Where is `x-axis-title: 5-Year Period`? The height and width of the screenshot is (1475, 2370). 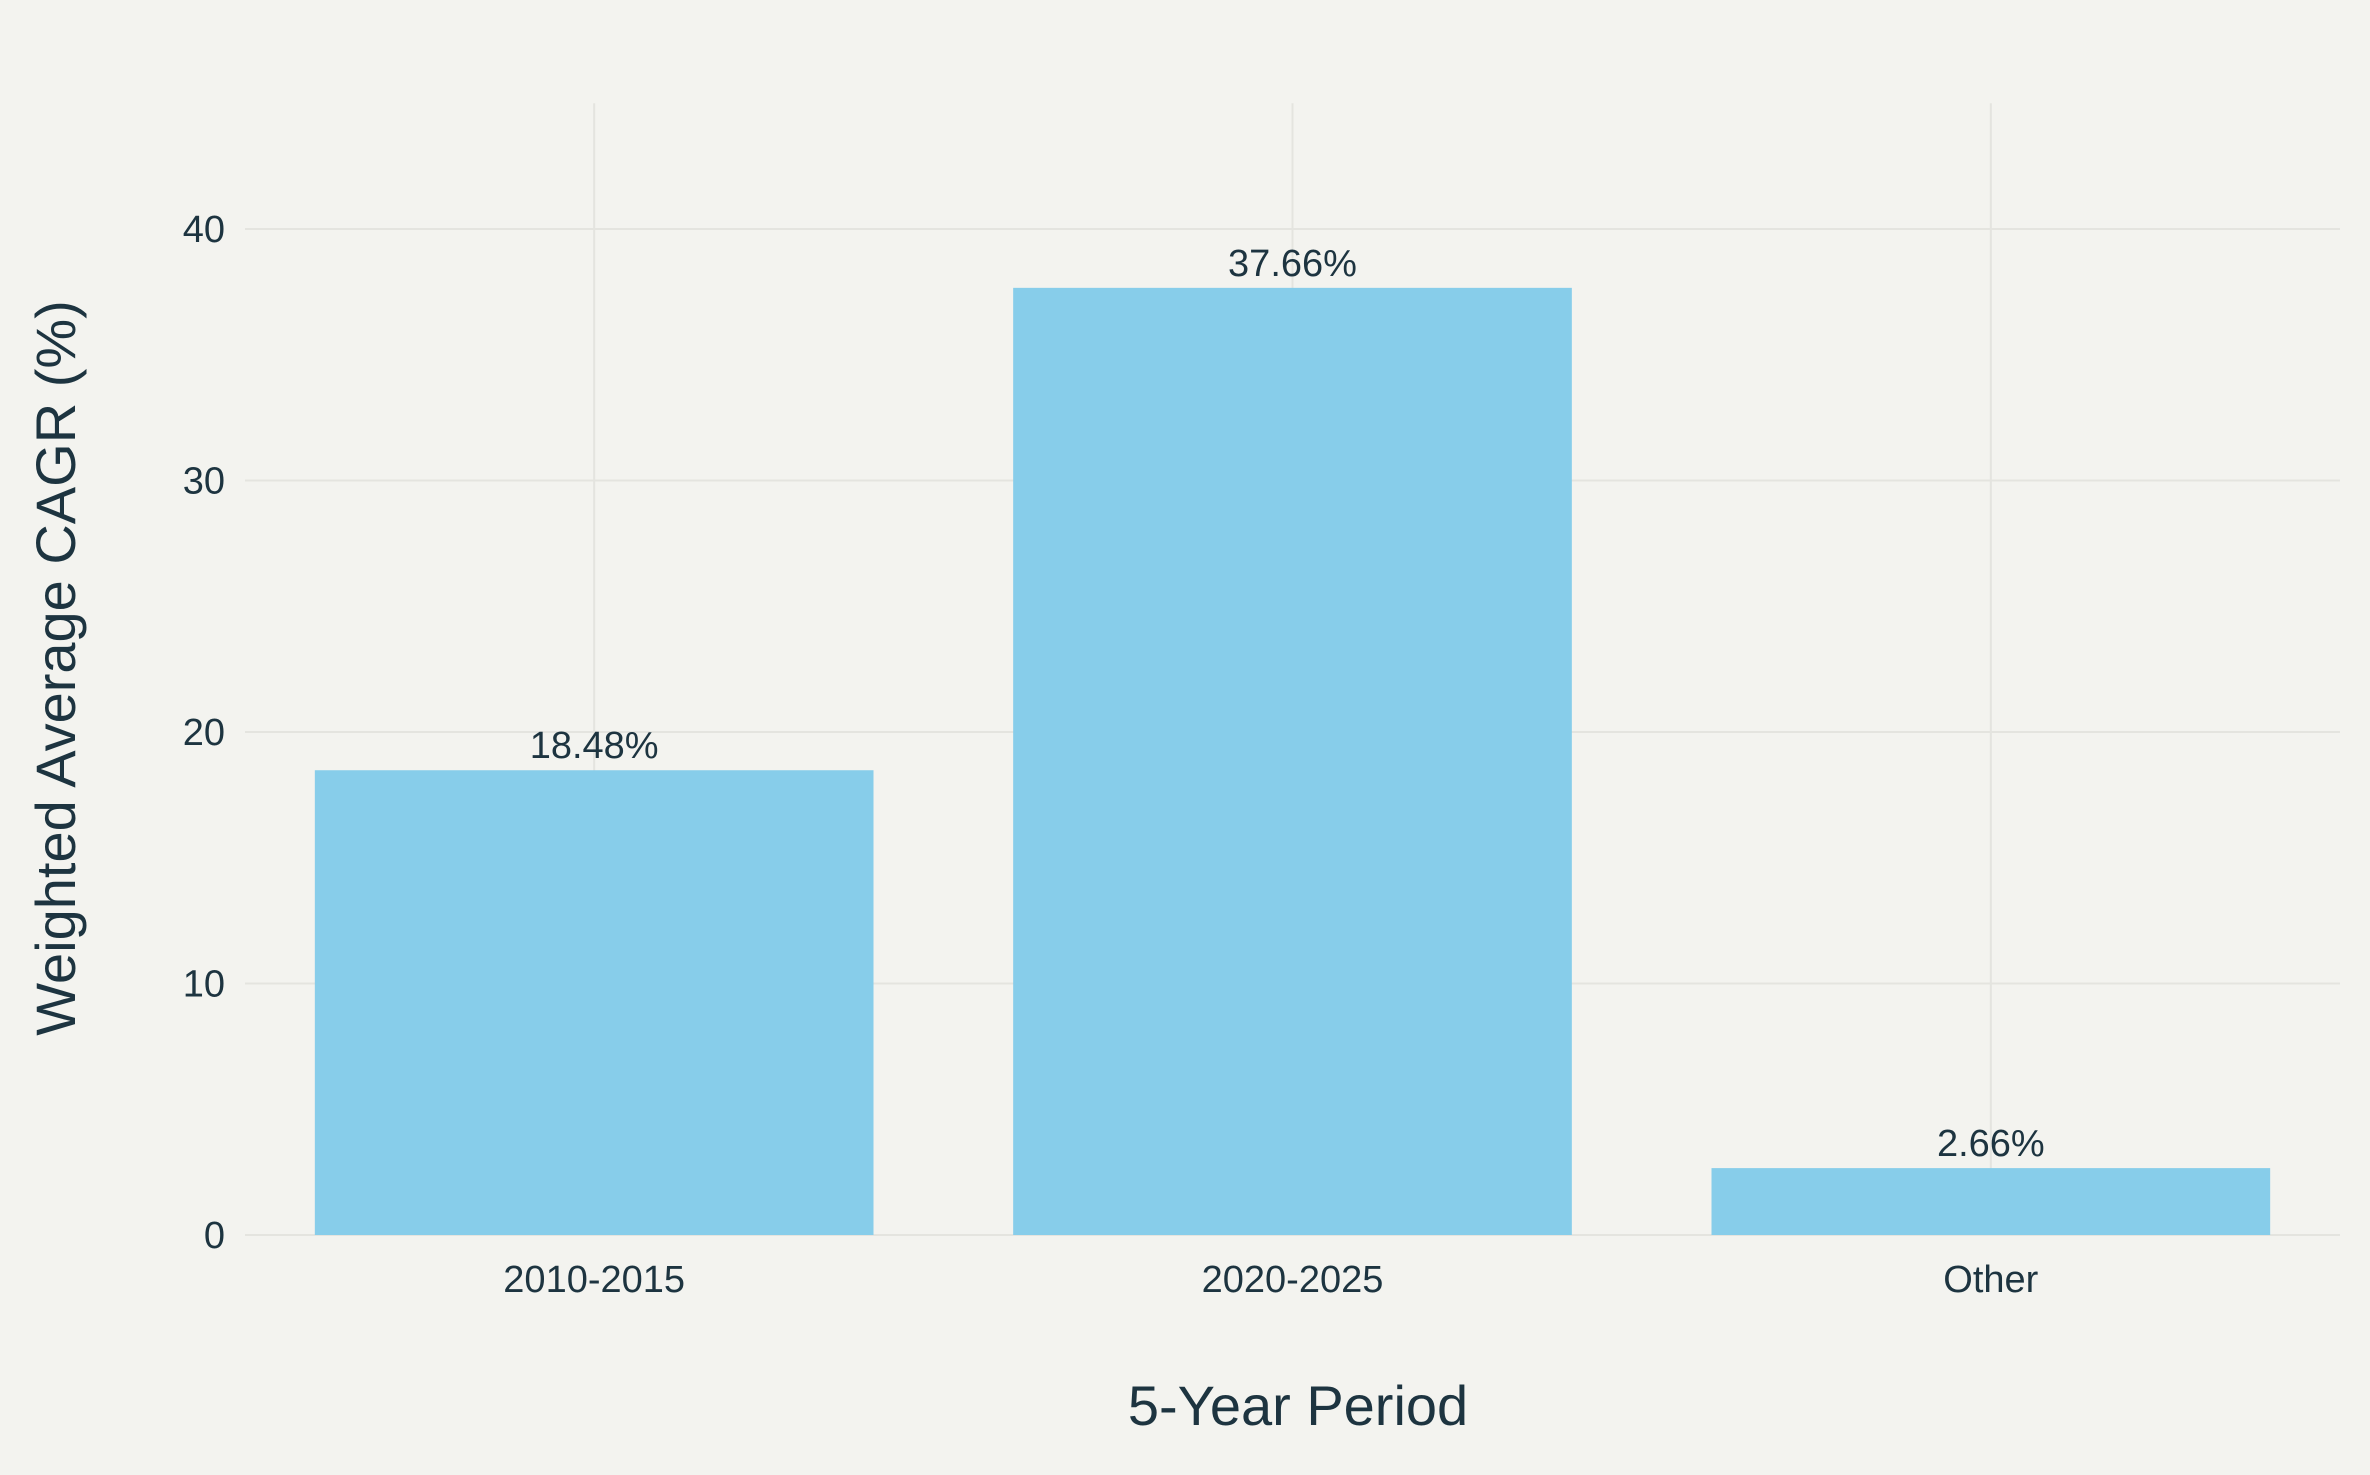
x-axis-title: 5-Year Period is located at coordinates (1298, 1405).